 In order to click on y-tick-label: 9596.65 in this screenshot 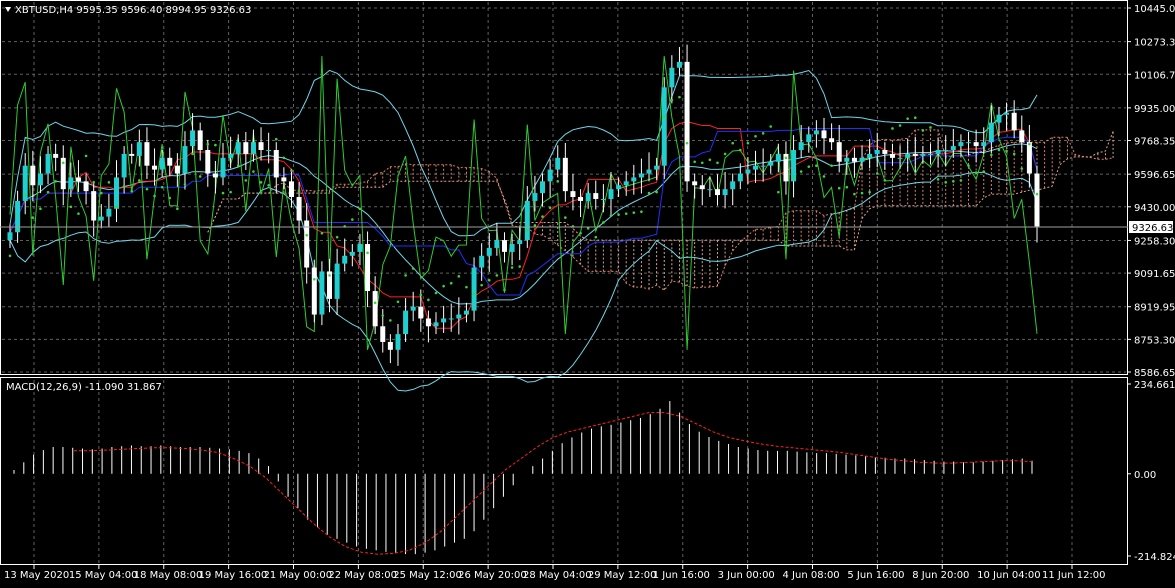, I will do `click(1154, 175)`.